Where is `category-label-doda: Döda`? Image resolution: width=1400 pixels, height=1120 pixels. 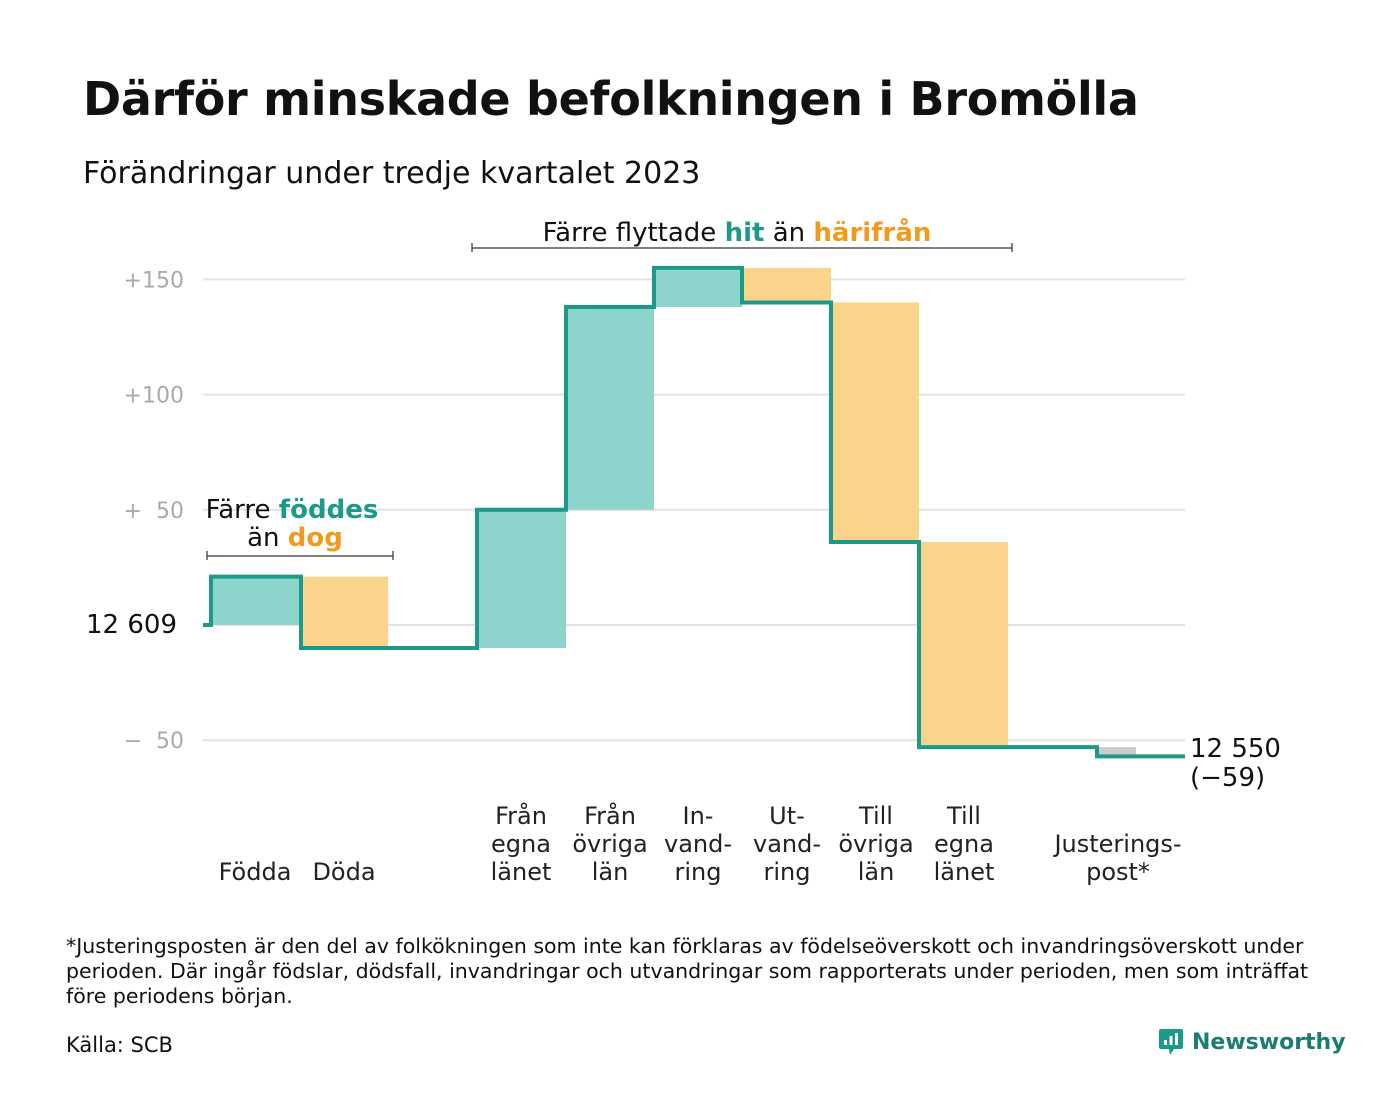
category-label-doda: Döda is located at coordinates (343, 872).